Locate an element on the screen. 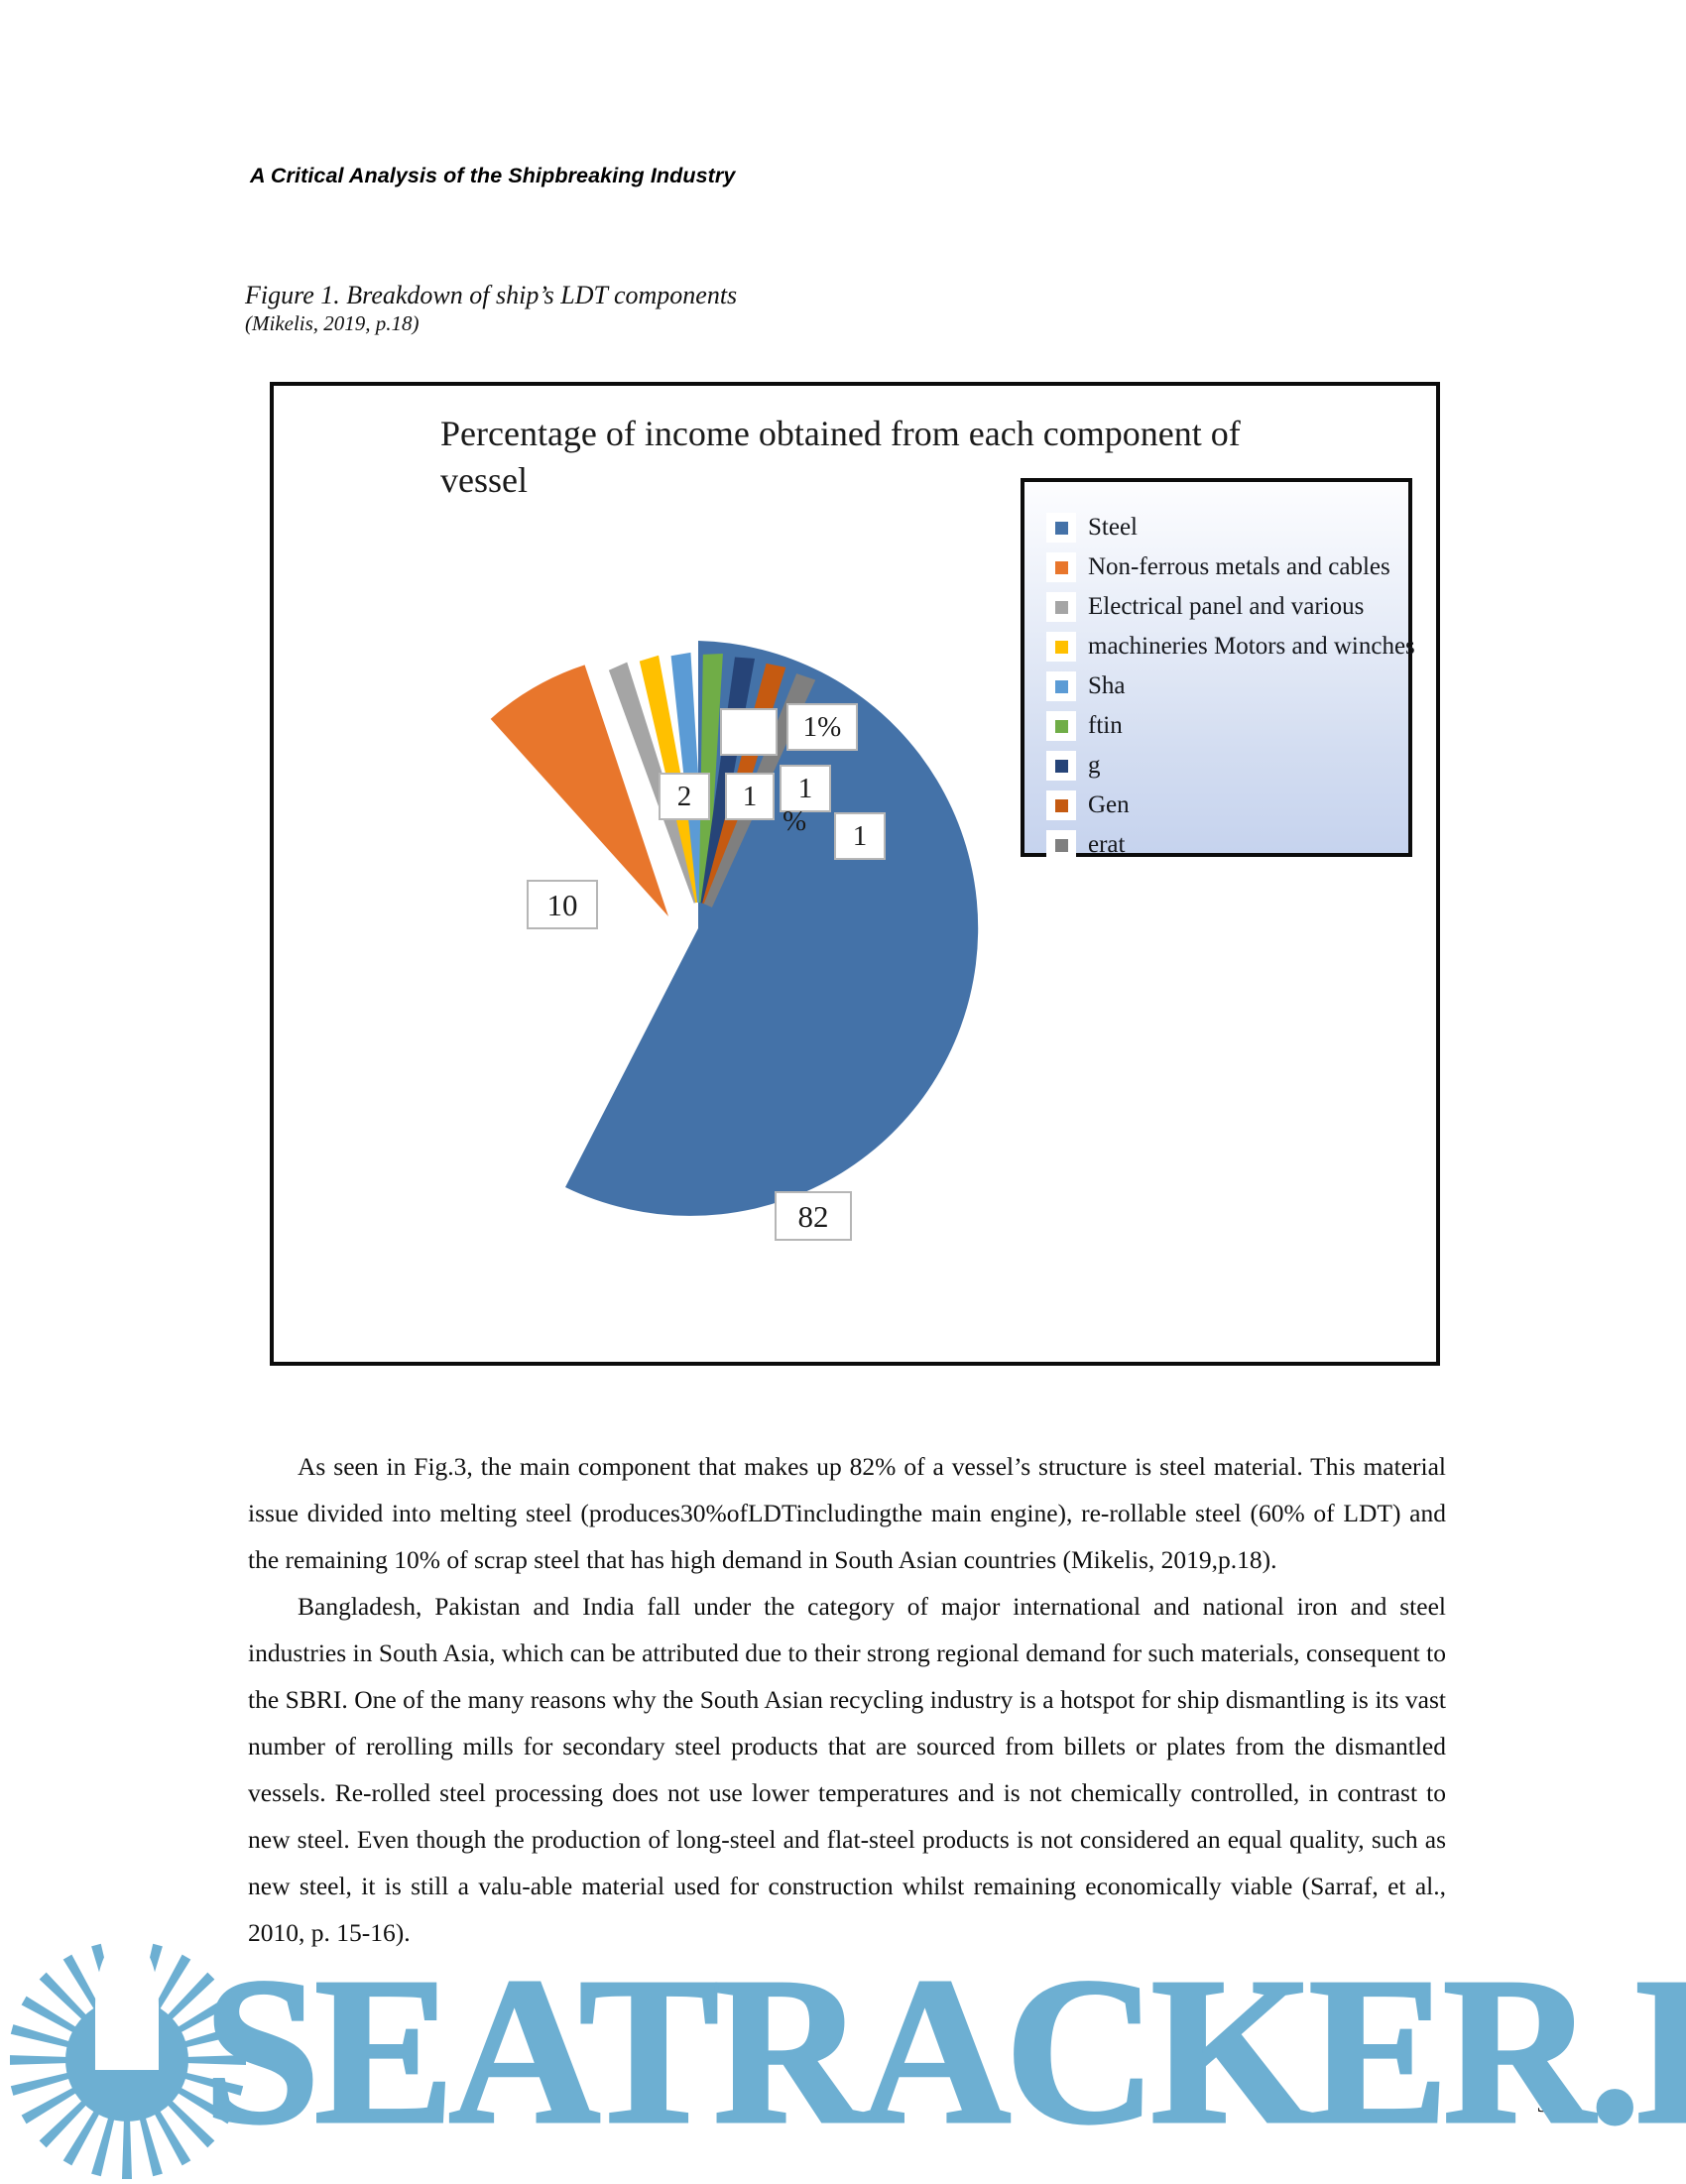 The image size is (1686, 2184). slice-ftin is located at coordinates (711, 778).